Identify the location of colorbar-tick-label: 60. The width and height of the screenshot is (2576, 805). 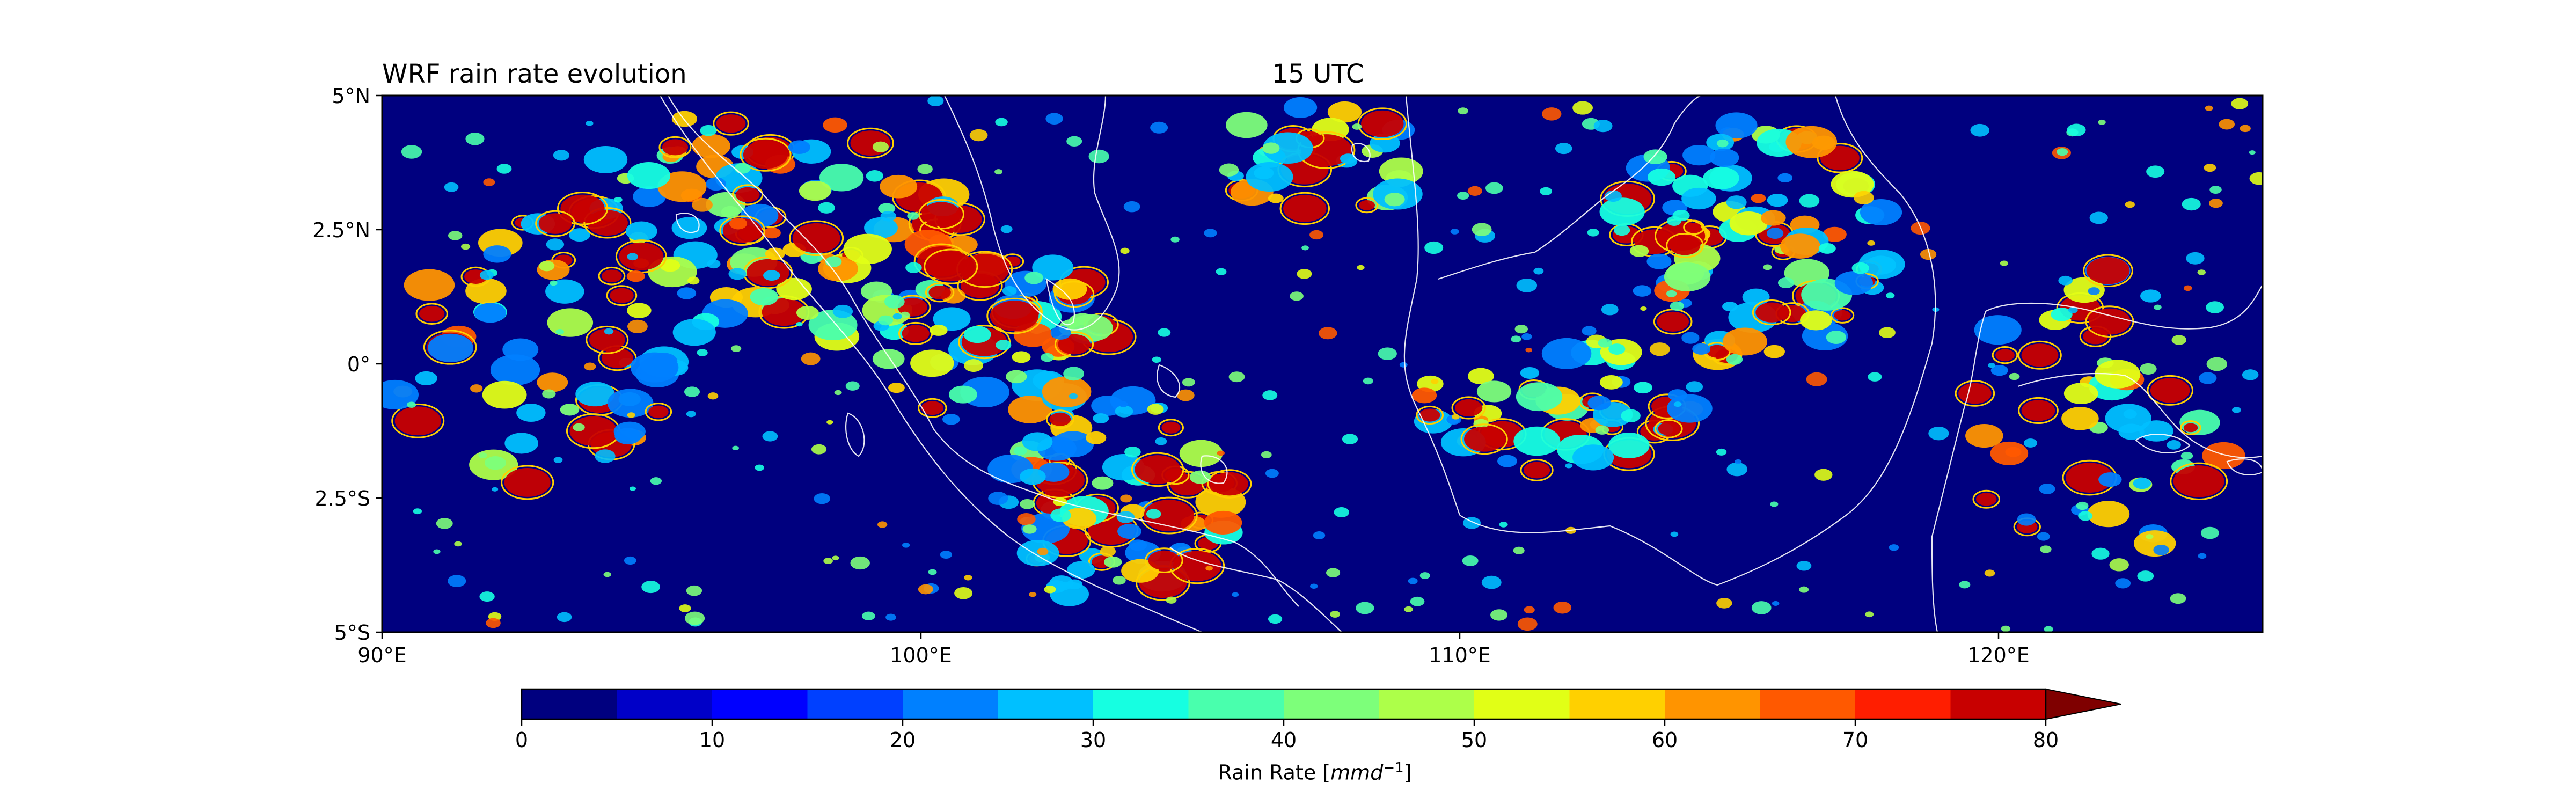
(1664, 740).